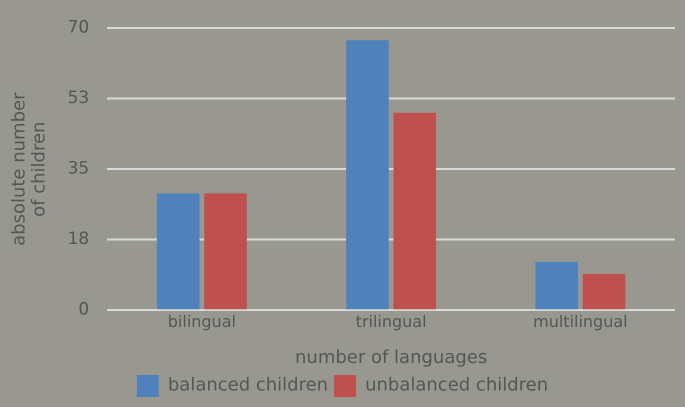 This screenshot has height=407, width=685. What do you see at coordinates (79, 98) in the screenshot?
I see `y-tick-label: 53` at bounding box center [79, 98].